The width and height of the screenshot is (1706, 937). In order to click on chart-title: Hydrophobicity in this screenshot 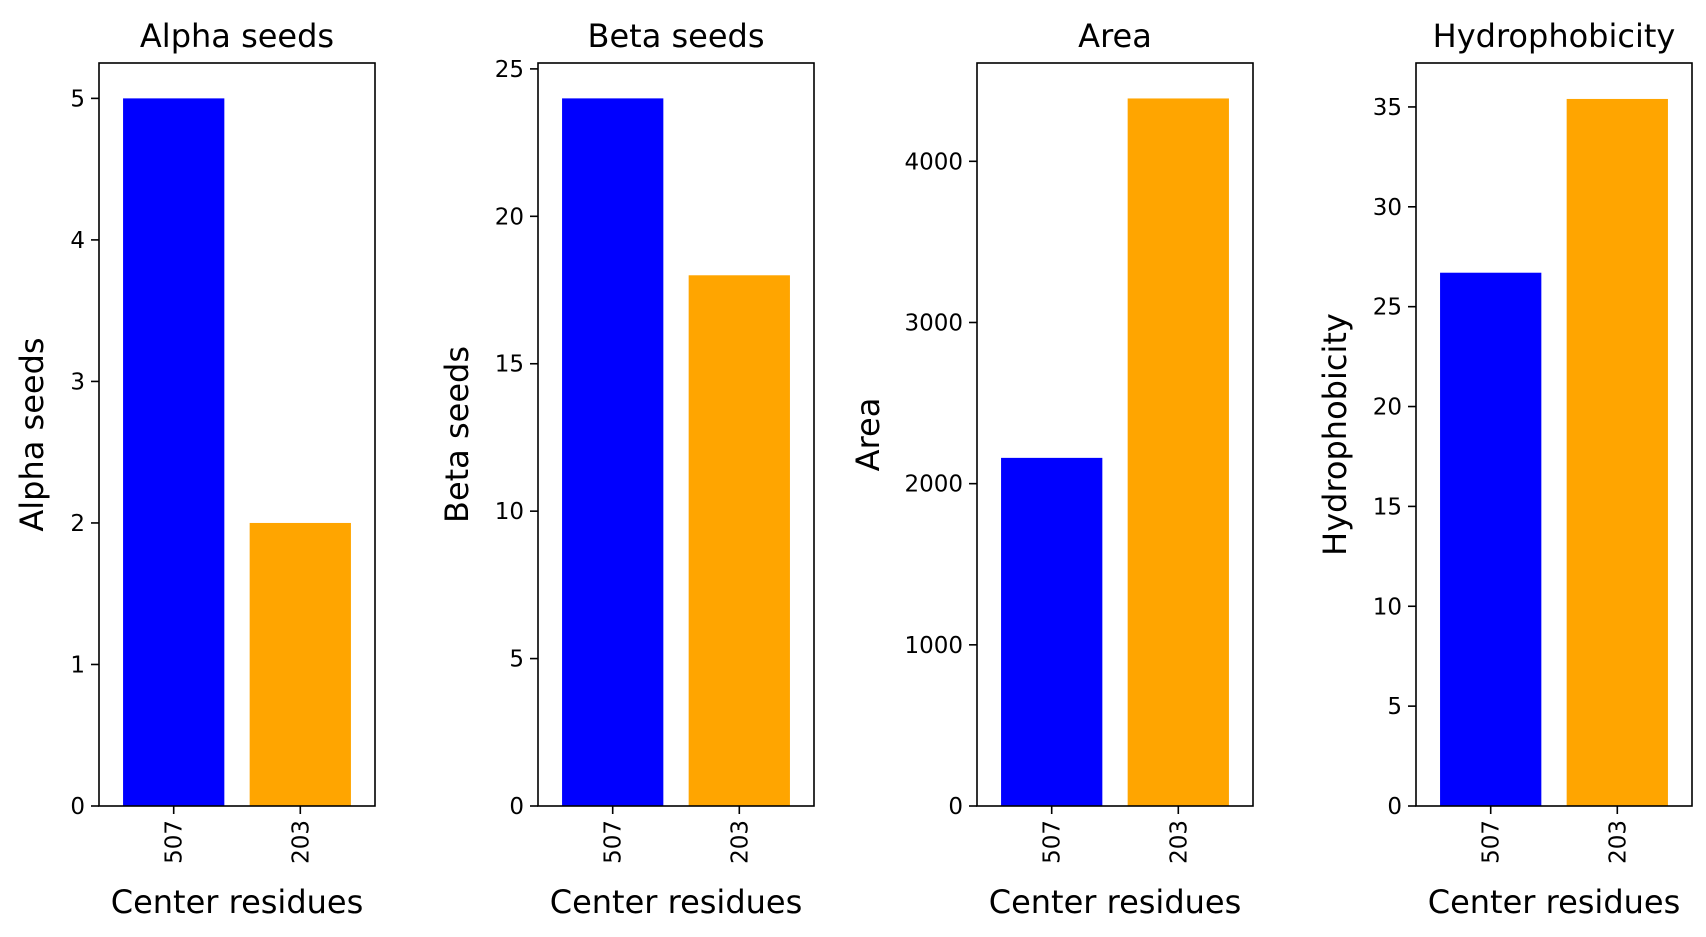, I will do `click(1554, 36)`.